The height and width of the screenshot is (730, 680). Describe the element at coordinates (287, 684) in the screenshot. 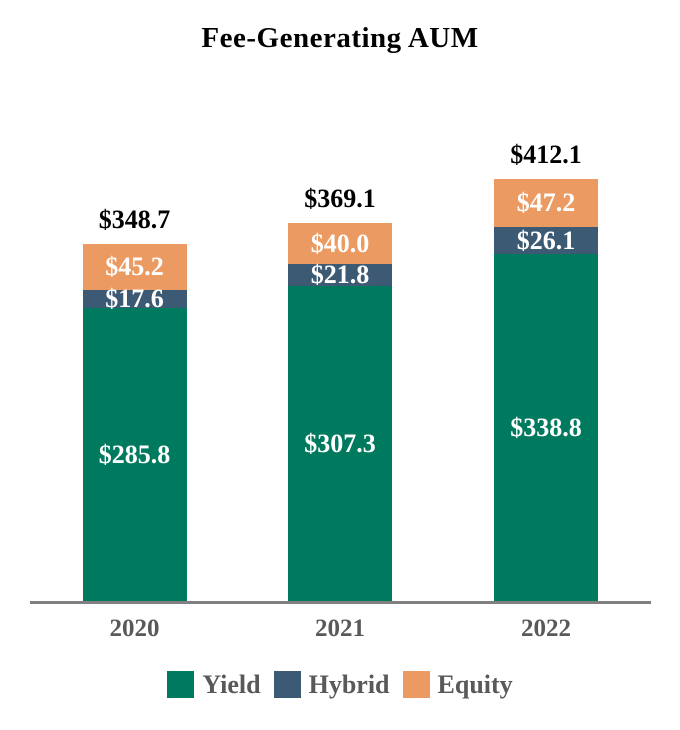

I see `legend-swatch-hybrid-icon` at that location.